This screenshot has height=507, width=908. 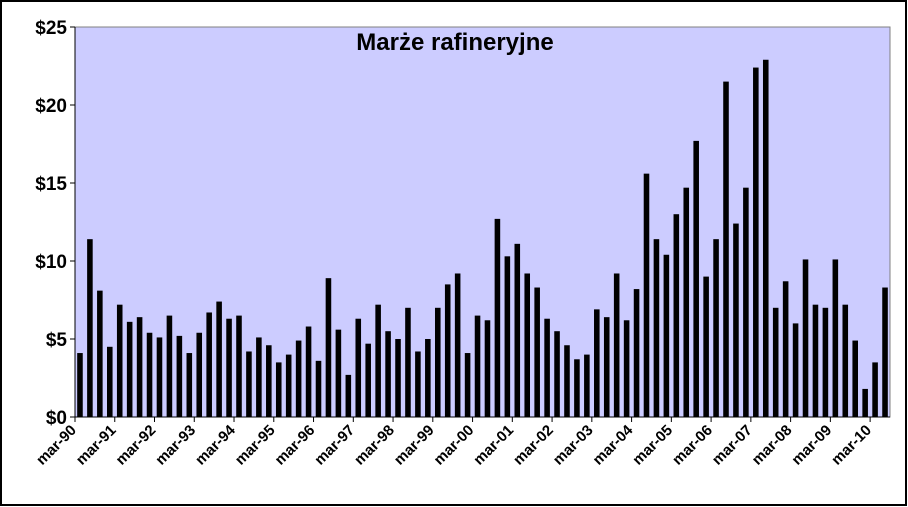 I want to click on y-tick-label: $10, so click(x=51, y=262).